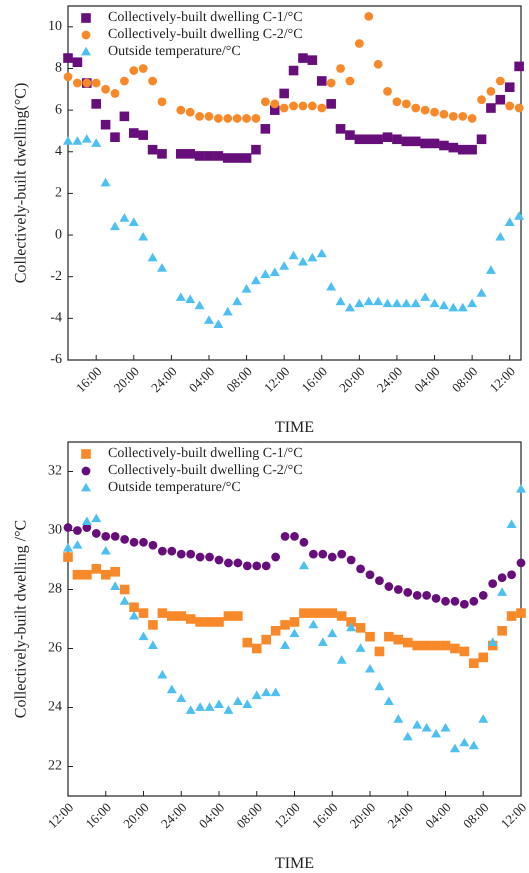 The height and width of the screenshot is (873, 529). What do you see at coordinates (58, 234) in the screenshot?
I see `y-tick-label: 0` at bounding box center [58, 234].